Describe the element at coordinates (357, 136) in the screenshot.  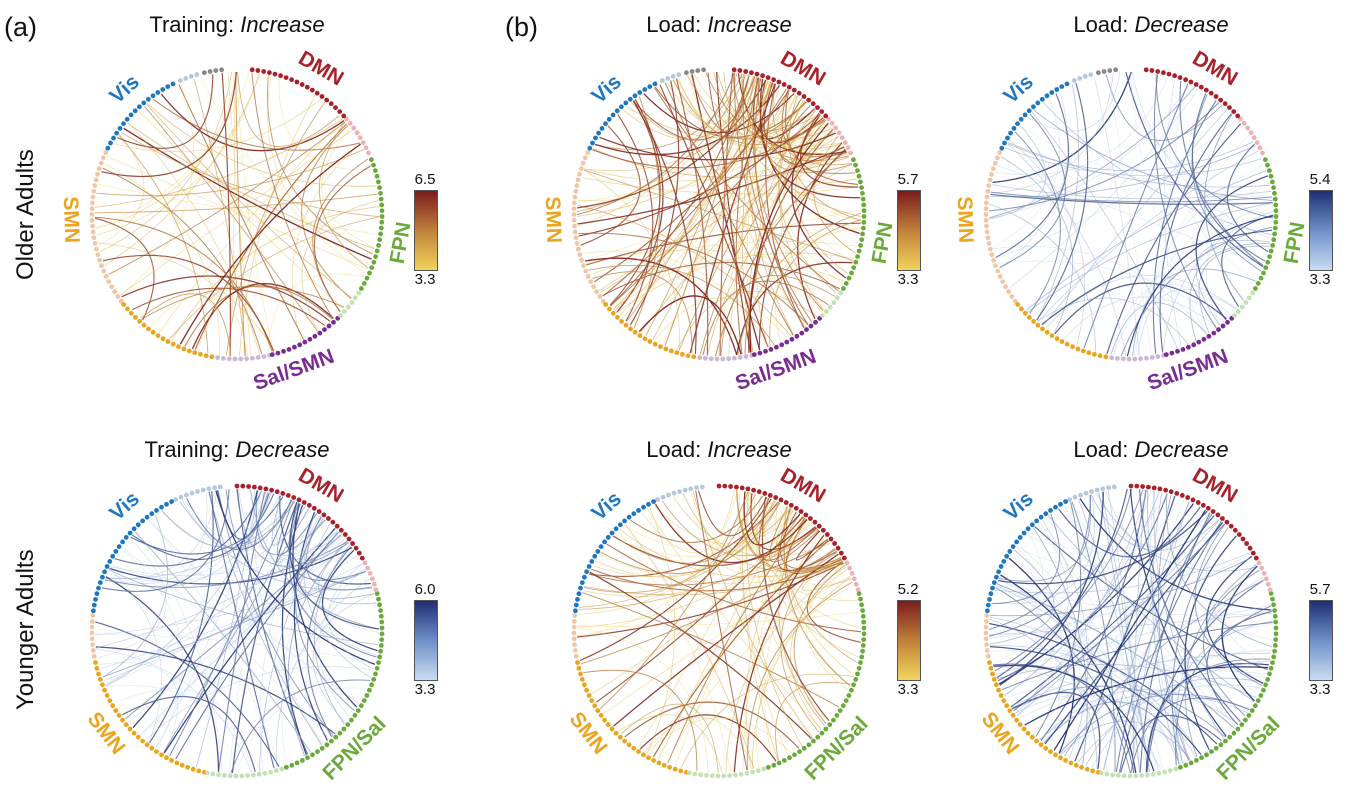
I see `network-arc-dmn-light` at that location.